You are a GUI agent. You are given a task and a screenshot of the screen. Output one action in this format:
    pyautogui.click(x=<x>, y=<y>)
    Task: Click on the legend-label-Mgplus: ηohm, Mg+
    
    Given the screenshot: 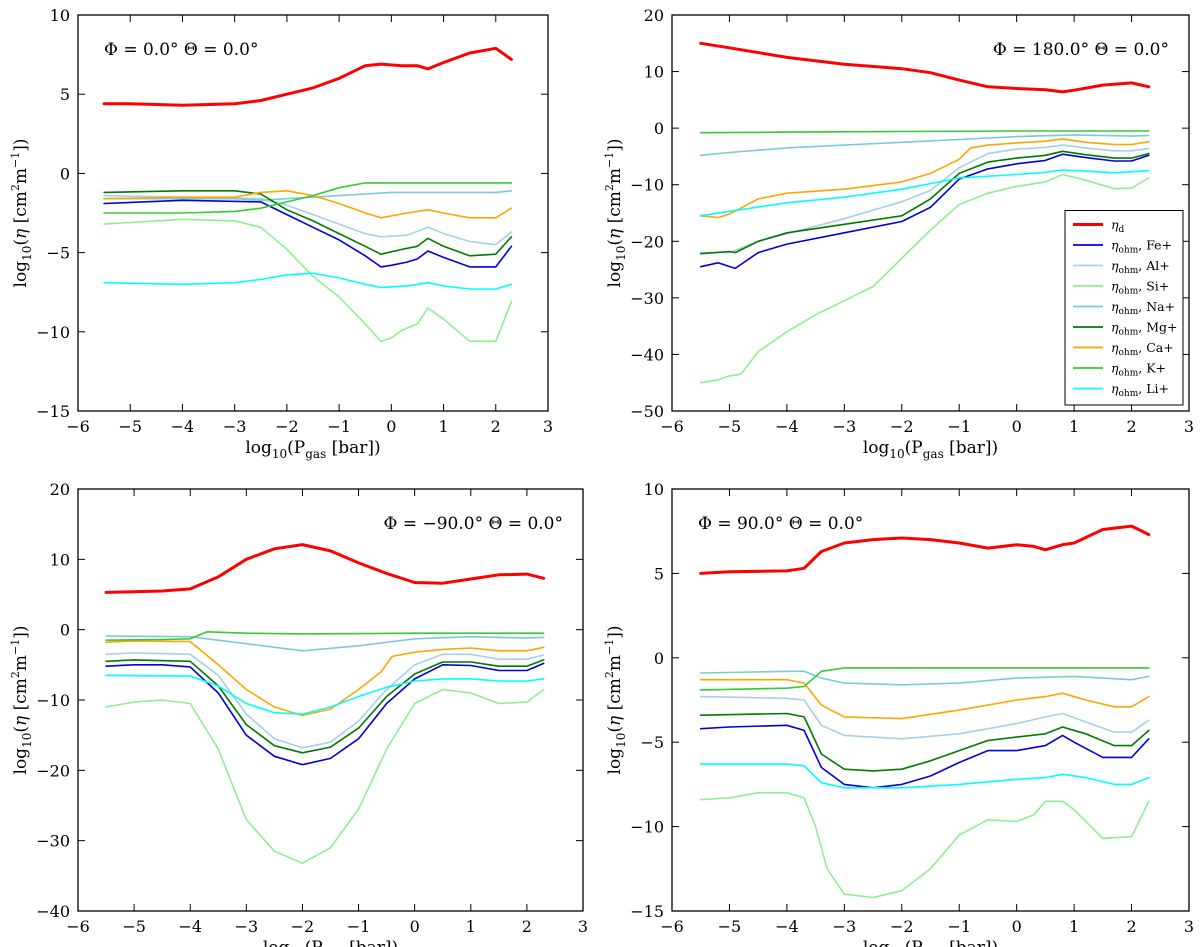 What is the action you would take?
    pyautogui.click(x=1144, y=329)
    